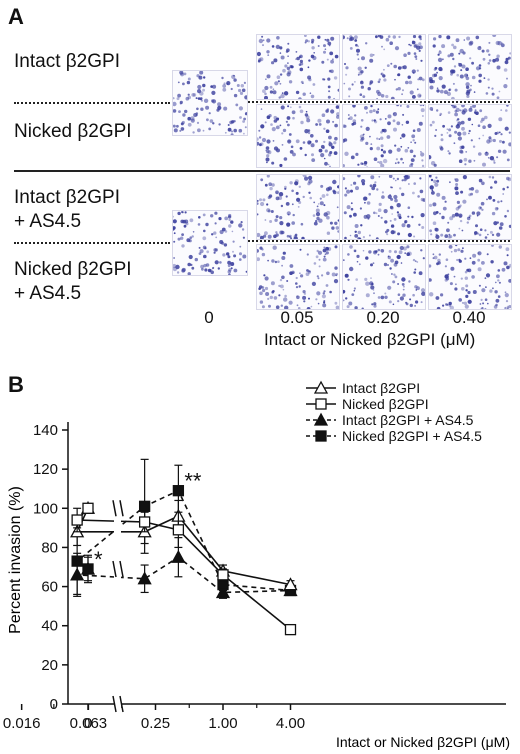  I want to click on row-divider-bottom-right, so click(379, 241).